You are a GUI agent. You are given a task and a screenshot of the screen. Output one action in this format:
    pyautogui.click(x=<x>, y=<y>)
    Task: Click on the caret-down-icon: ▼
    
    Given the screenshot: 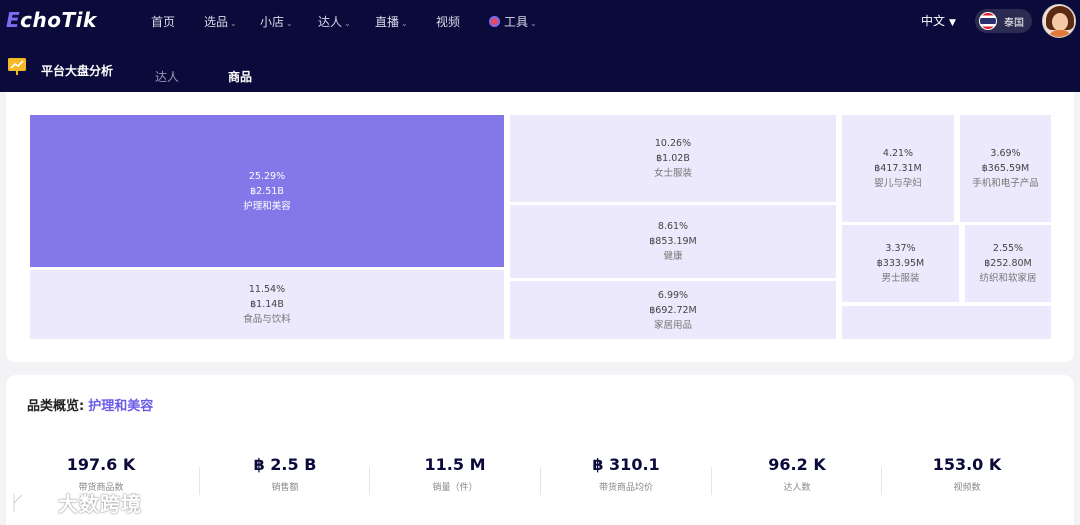 What is the action you would take?
    pyautogui.click(x=952, y=23)
    